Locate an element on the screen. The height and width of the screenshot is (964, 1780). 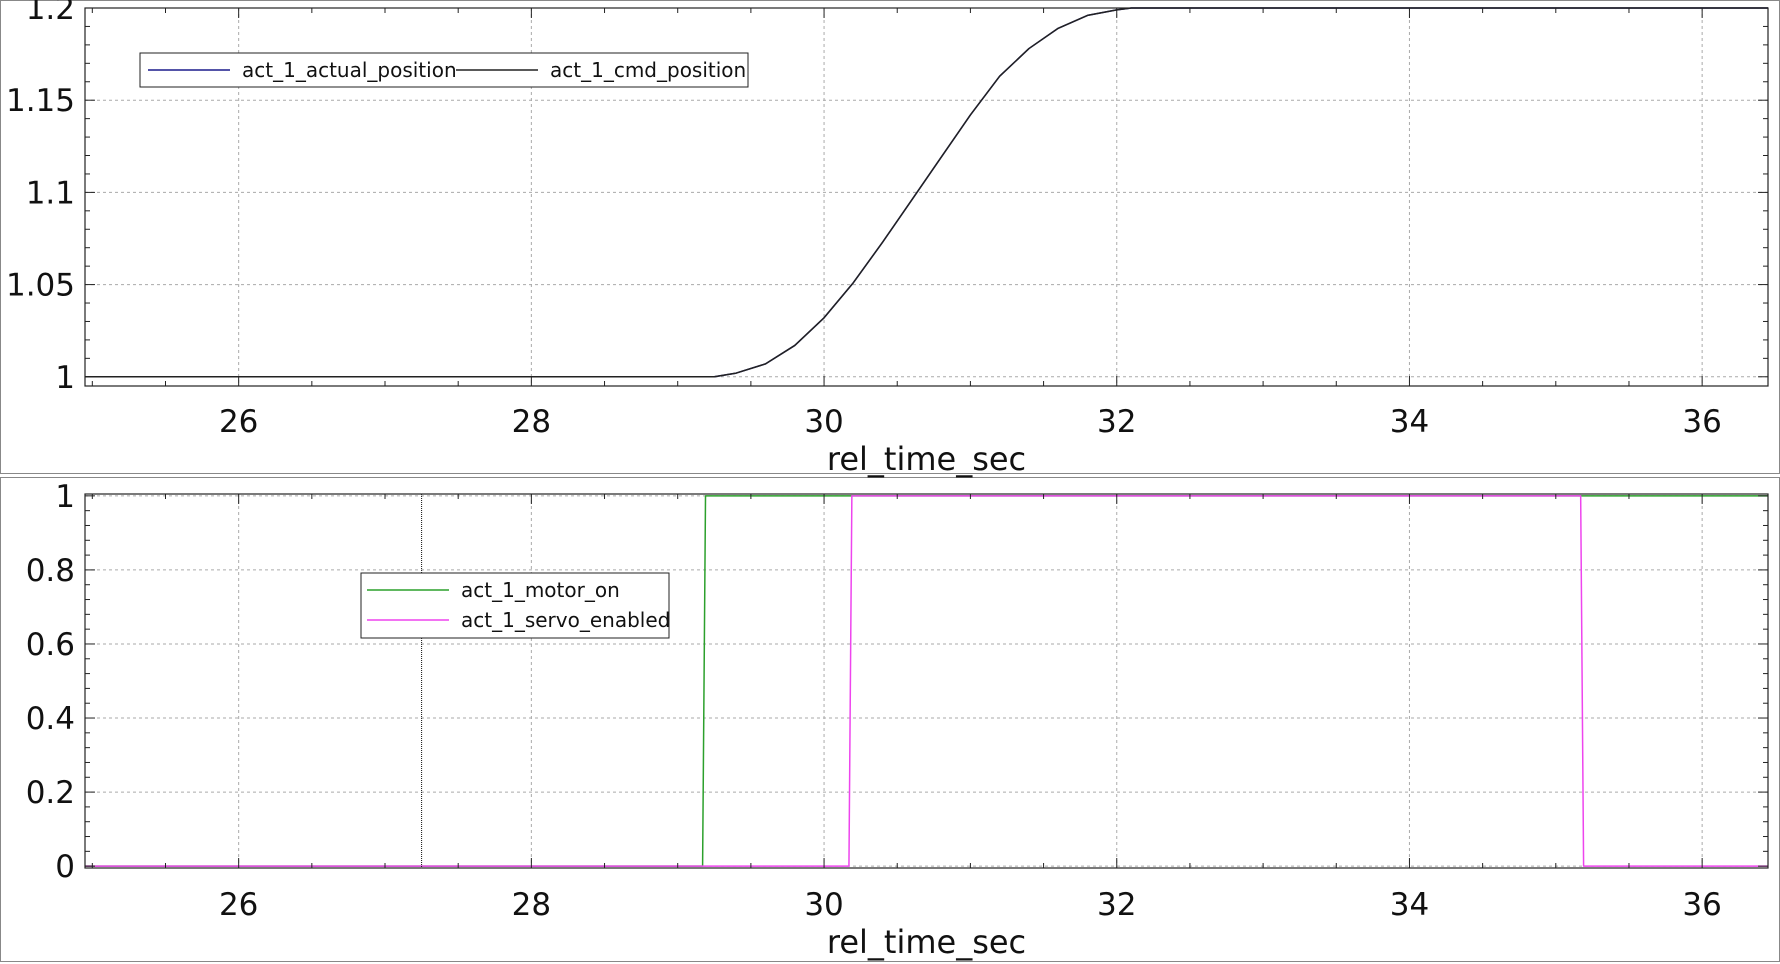
y-tick-label: 1.2 is located at coordinates (50, 13).